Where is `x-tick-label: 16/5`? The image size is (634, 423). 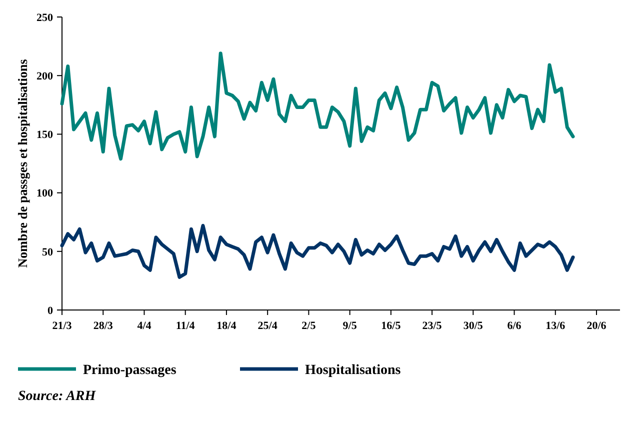
x-tick-label: 16/5 is located at coordinates (391, 326).